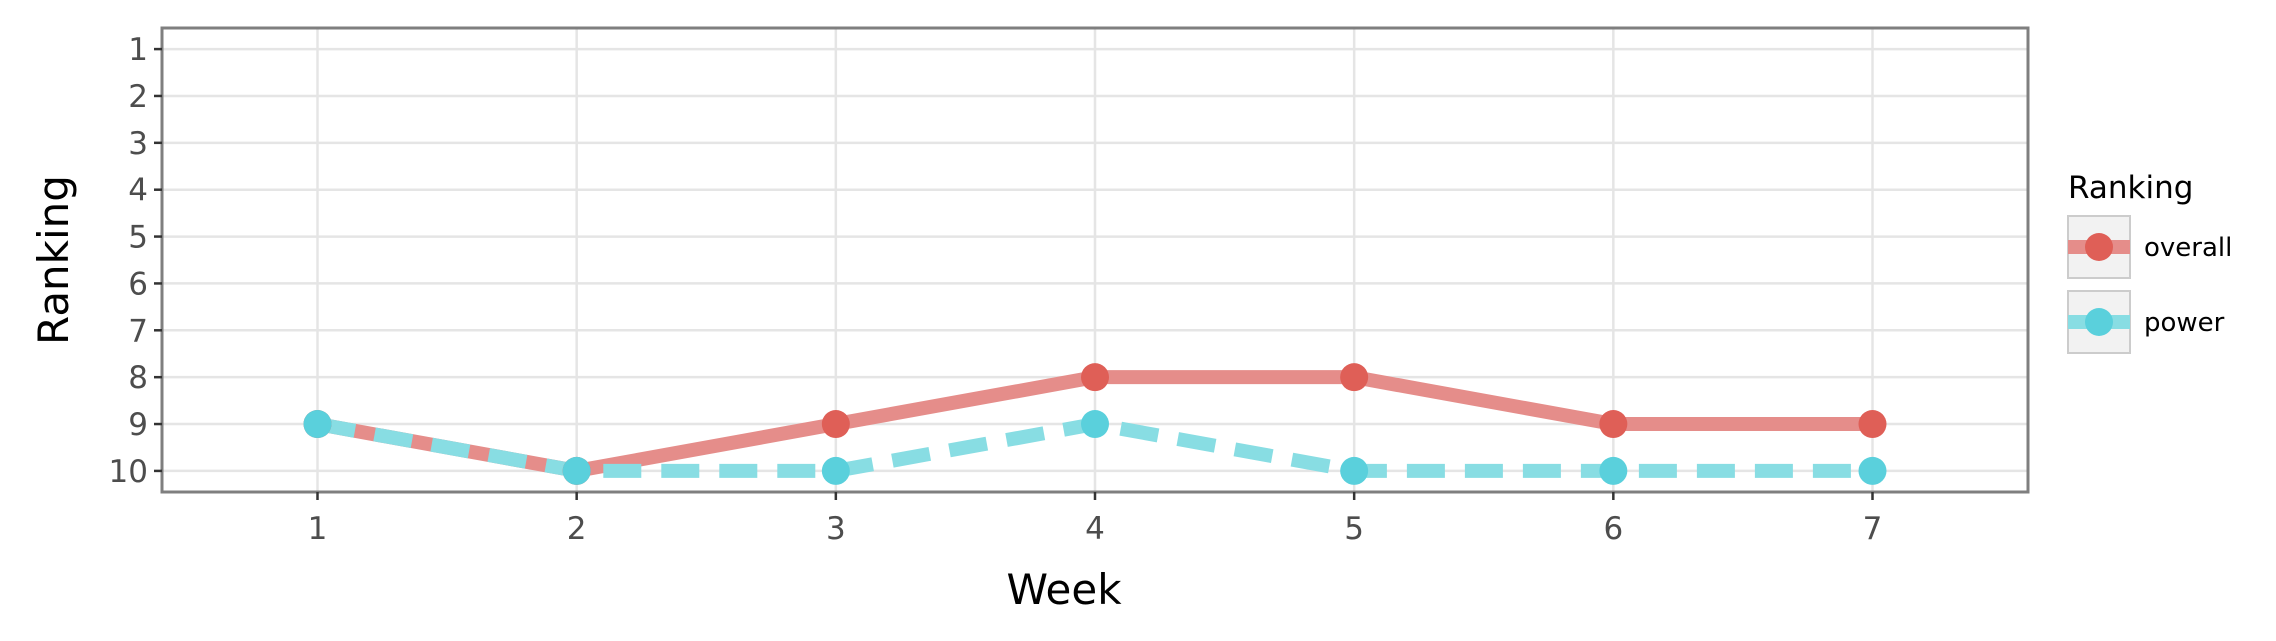 This screenshot has width=2276, height=641. What do you see at coordinates (1613, 529) in the screenshot?
I see `x-tick-label: 6` at bounding box center [1613, 529].